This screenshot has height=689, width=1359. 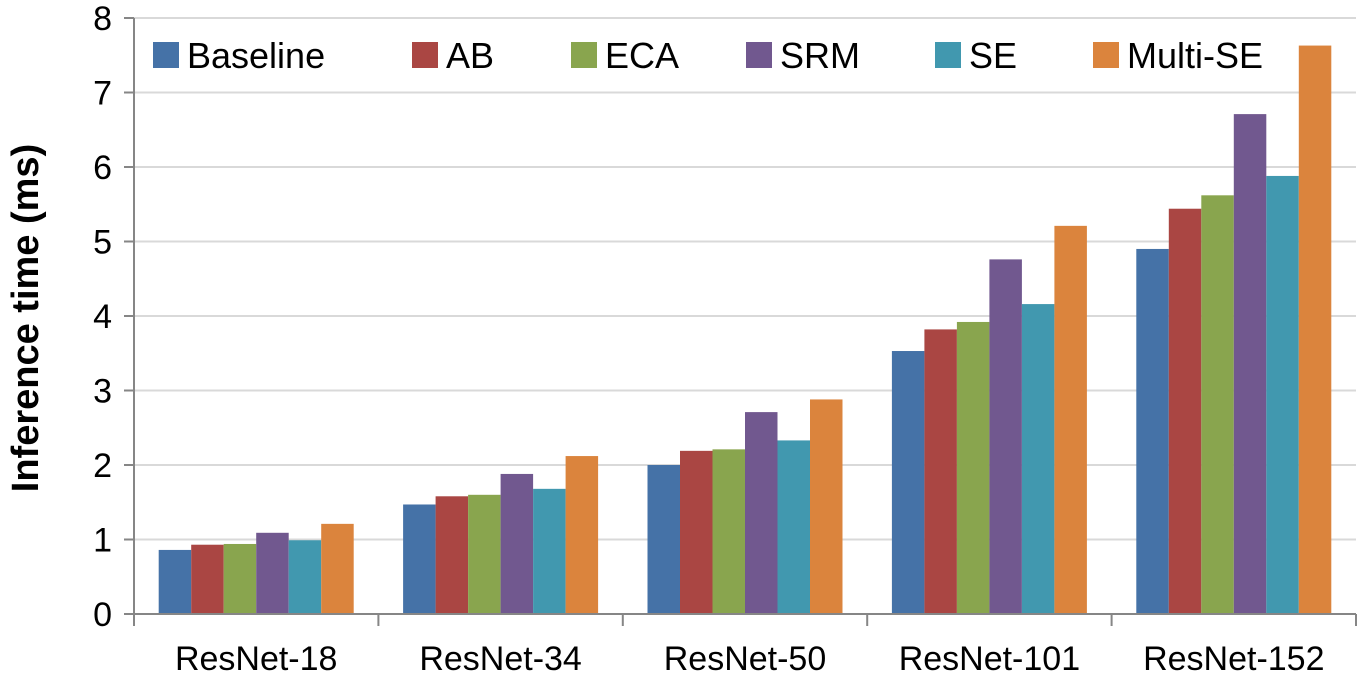 I want to click on y-axis-title: Inference time (ms), so click(x=26, y=318).